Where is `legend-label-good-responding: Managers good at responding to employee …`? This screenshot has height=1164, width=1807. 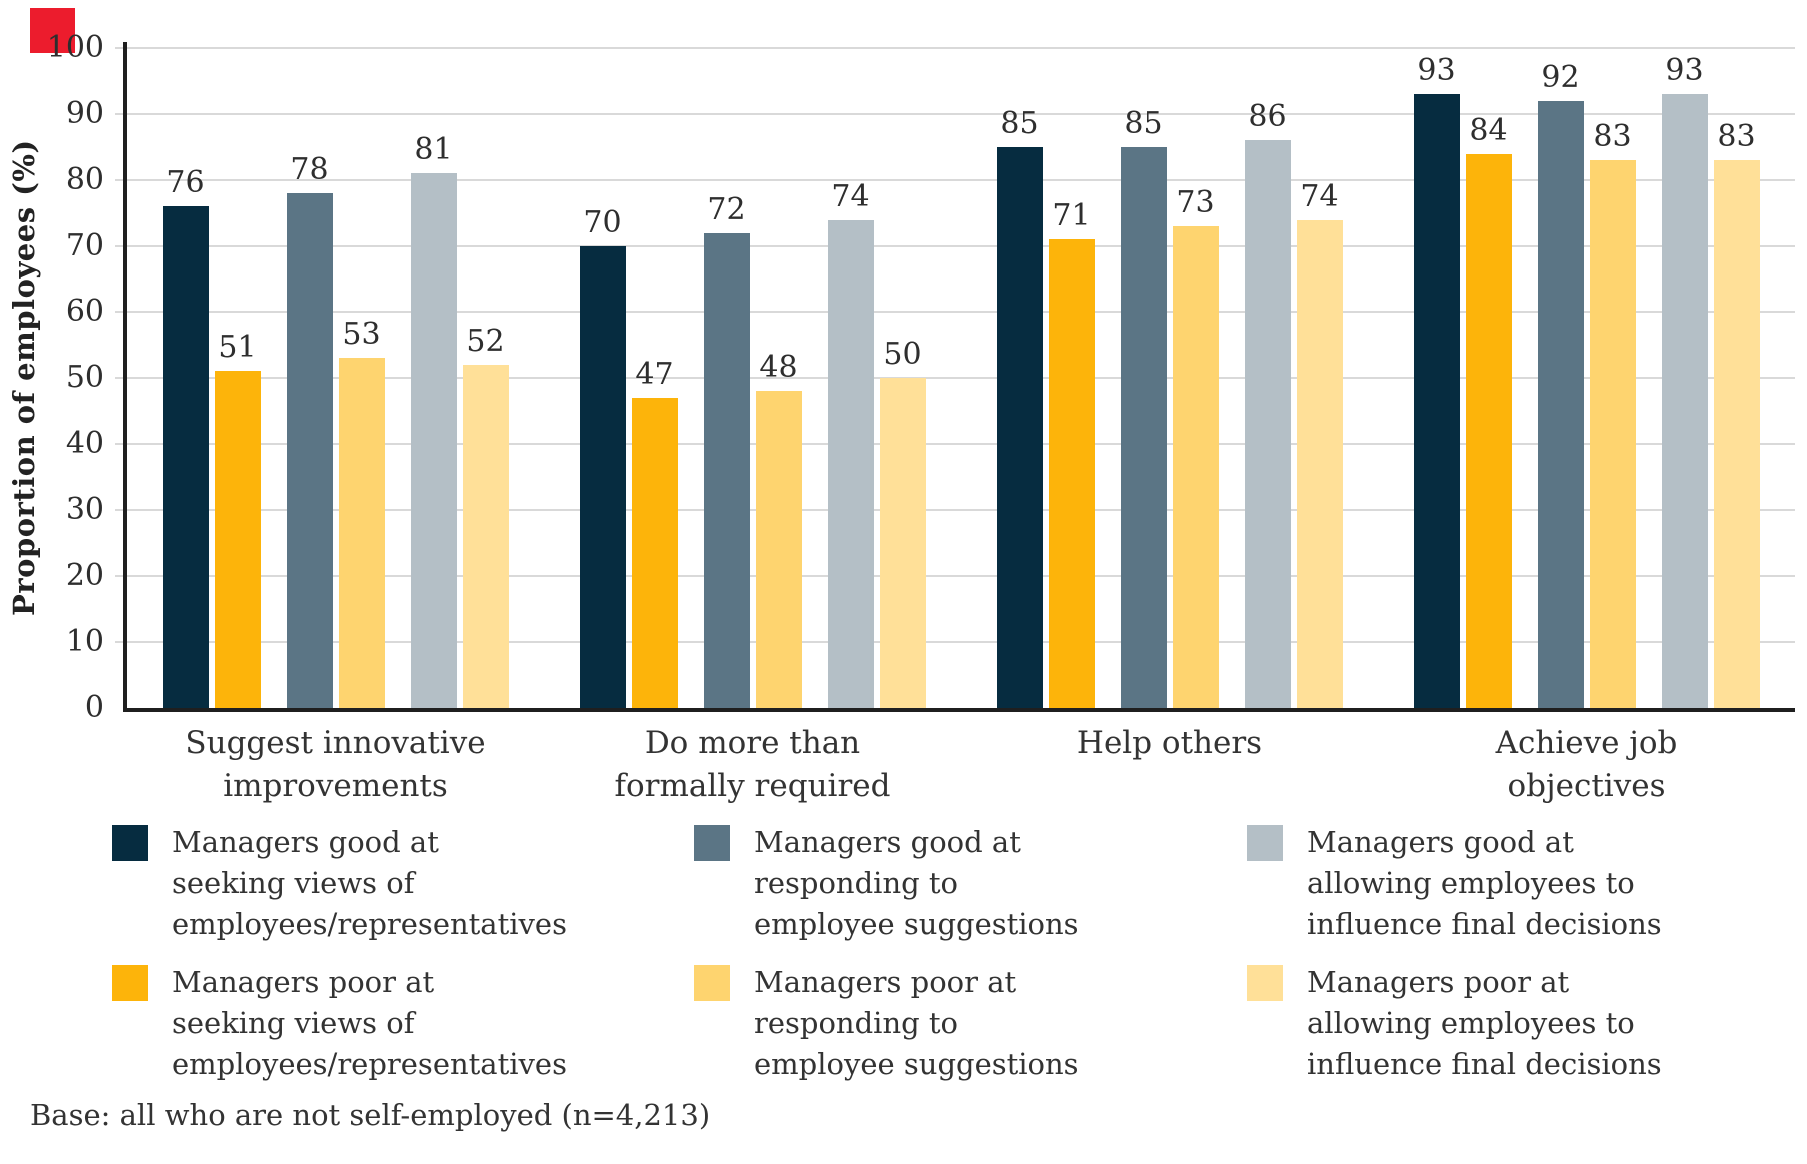
legend-label-good-responding: Managers good at responding to employee … is located at coordinates (916, 883).